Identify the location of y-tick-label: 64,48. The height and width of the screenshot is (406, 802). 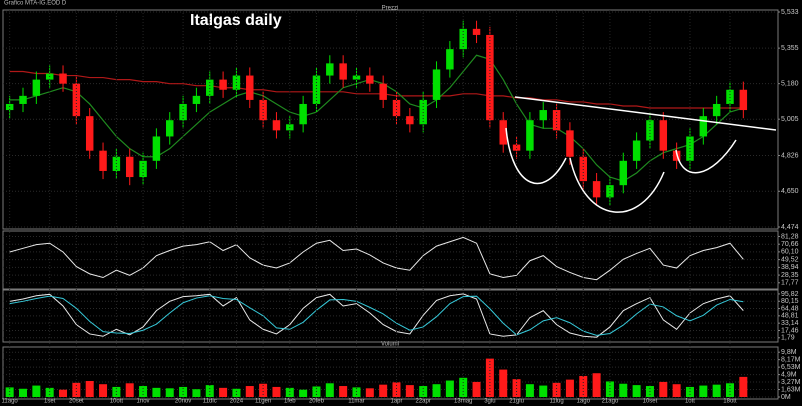
(790, 308).